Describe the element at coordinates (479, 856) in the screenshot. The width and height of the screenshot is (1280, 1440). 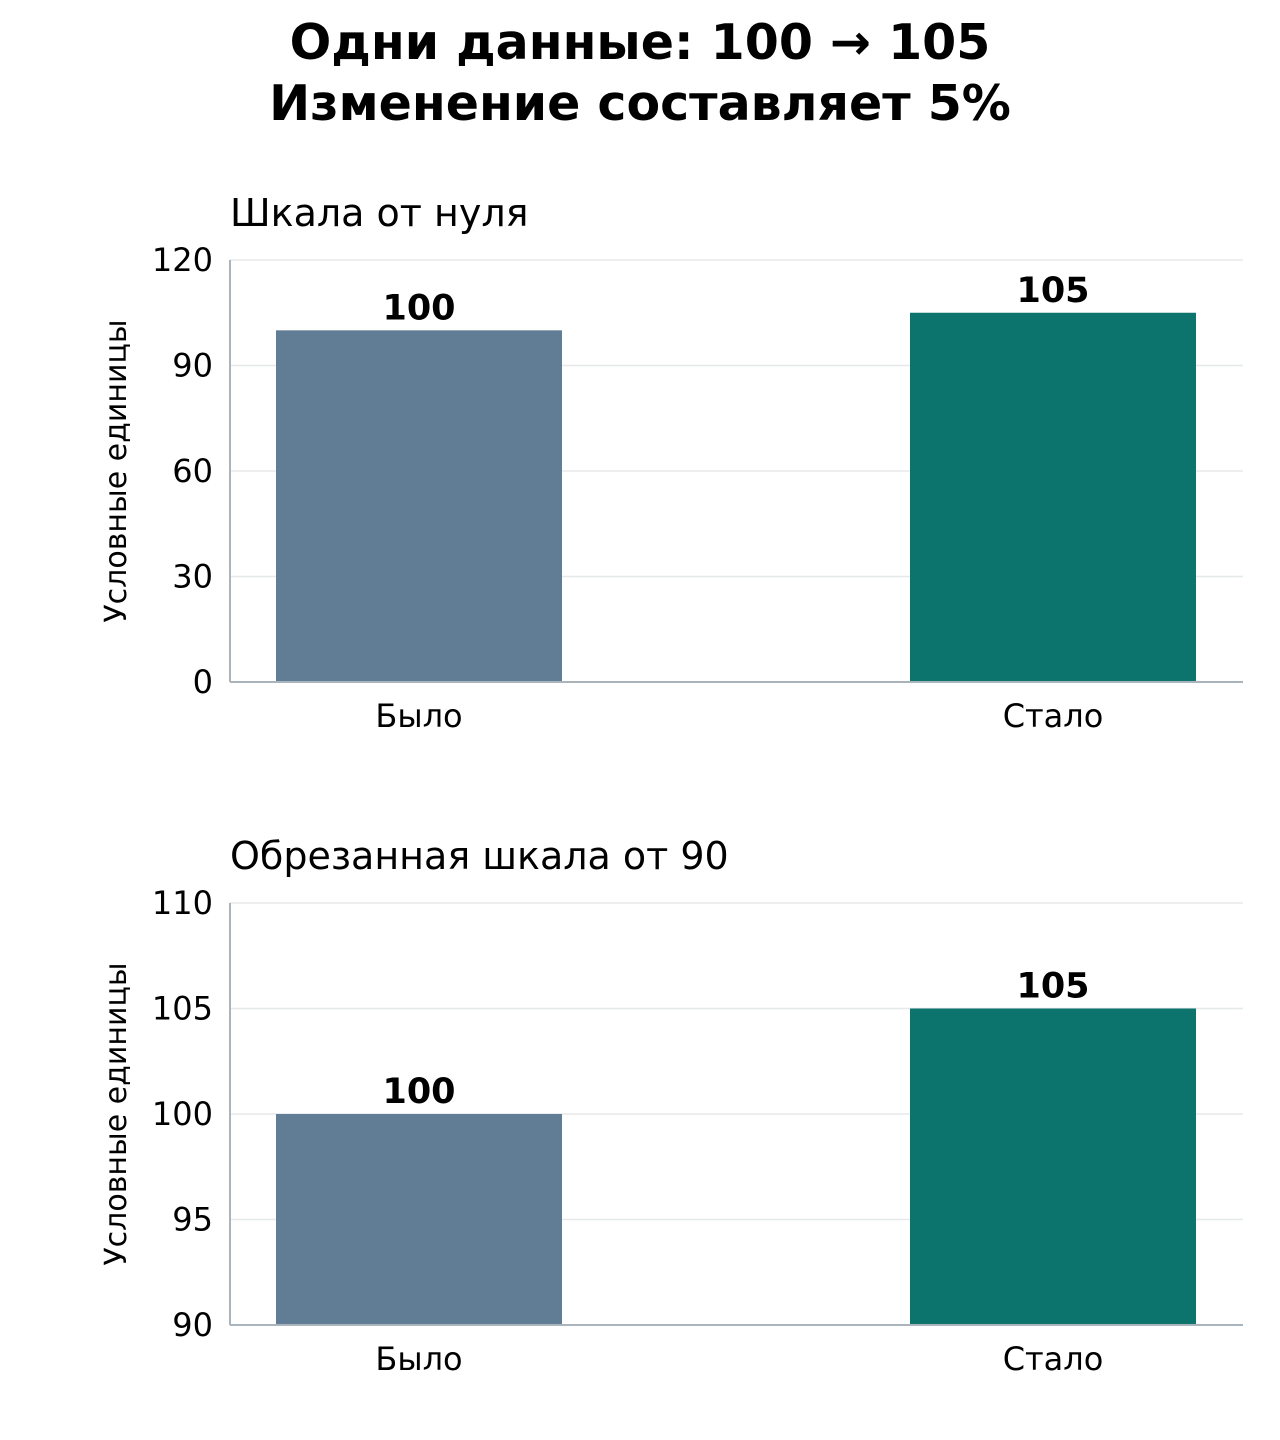
I see `subplot-title: Обрезанная шкала от 90` at that location.